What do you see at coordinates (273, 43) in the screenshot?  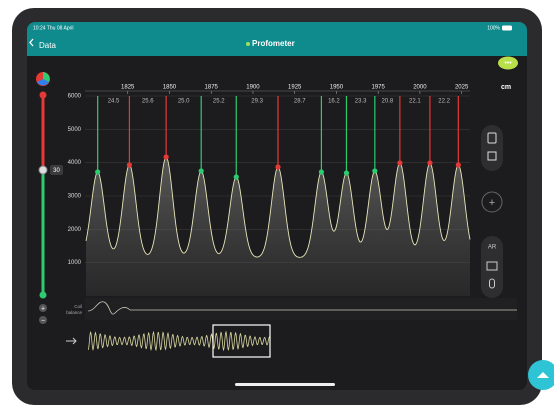 I see `nav-title: Profometer` at bounding box center [273, 43].